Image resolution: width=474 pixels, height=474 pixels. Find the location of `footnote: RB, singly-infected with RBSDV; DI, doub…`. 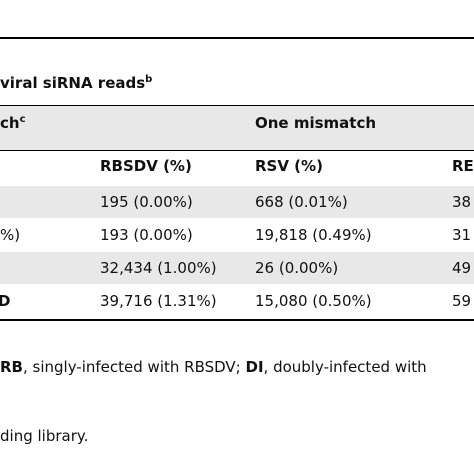

footnote: RB, singly-infected with RBSDV; DI, doub… is located at coordinates (213, 367).